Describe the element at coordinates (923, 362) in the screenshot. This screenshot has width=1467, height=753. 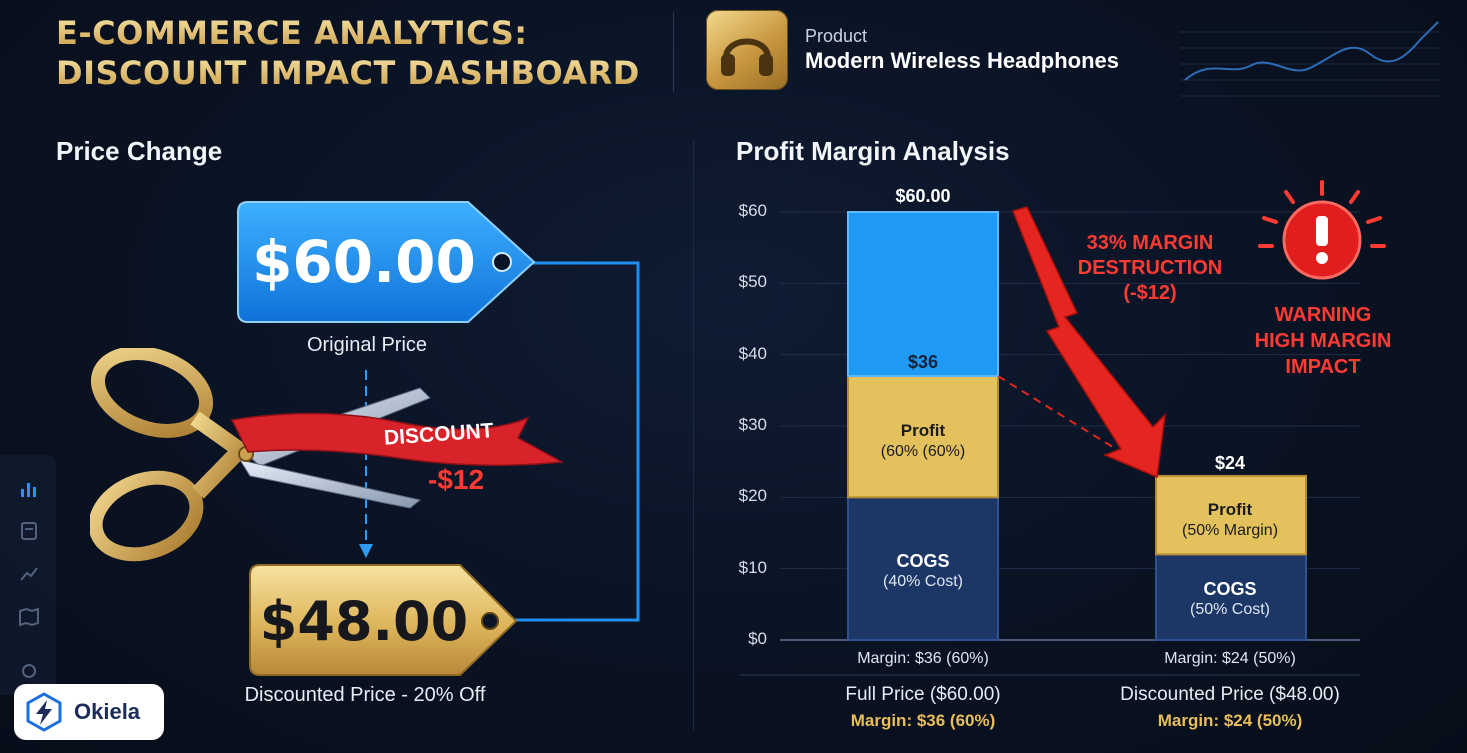
I see `bar1-inner-label: $36` at that location.